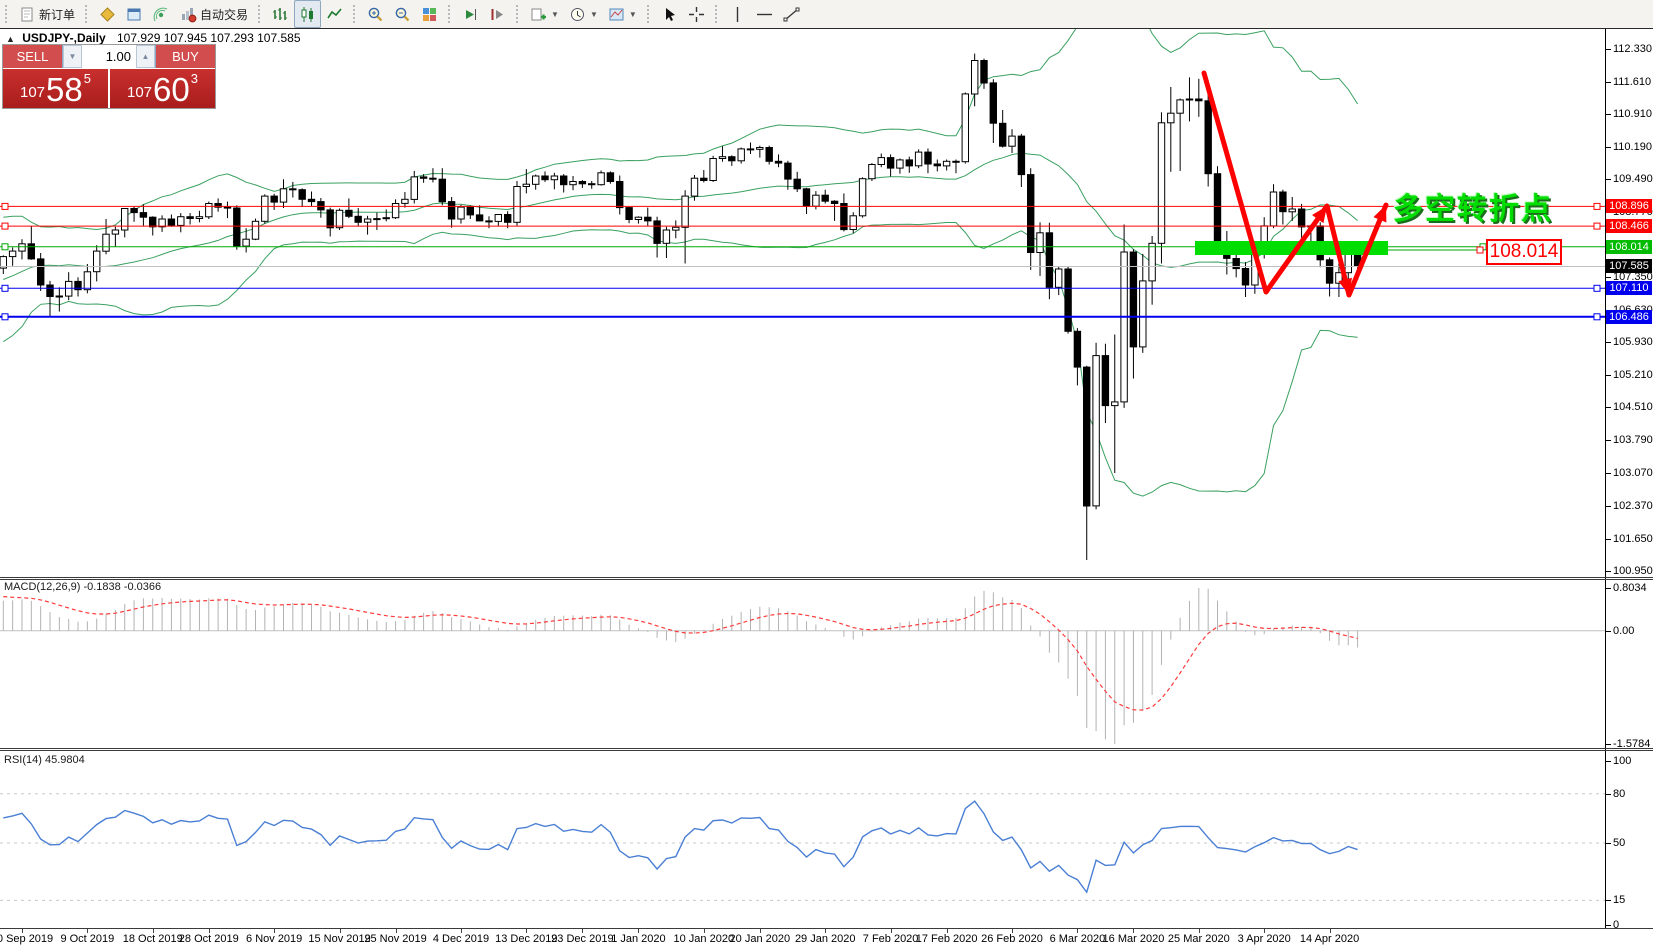 The image size is (1653, 949). I want to click on chart-shift-button, so click(497, 14).